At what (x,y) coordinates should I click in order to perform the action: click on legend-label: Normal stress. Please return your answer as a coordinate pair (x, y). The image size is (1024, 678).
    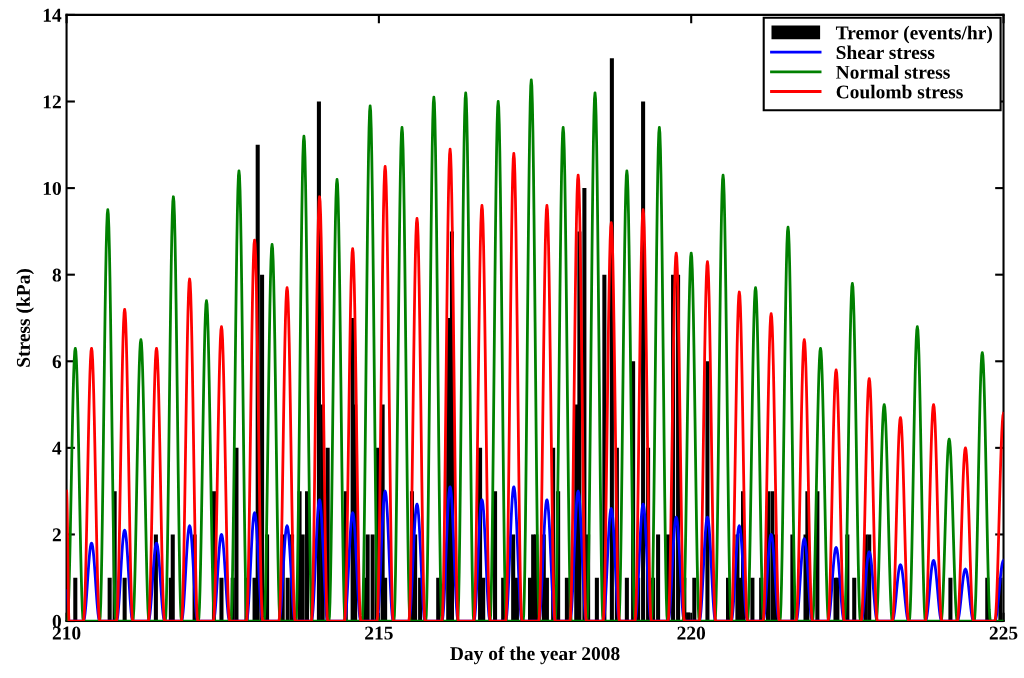
    Looking at the image, I should click on (893, 72).